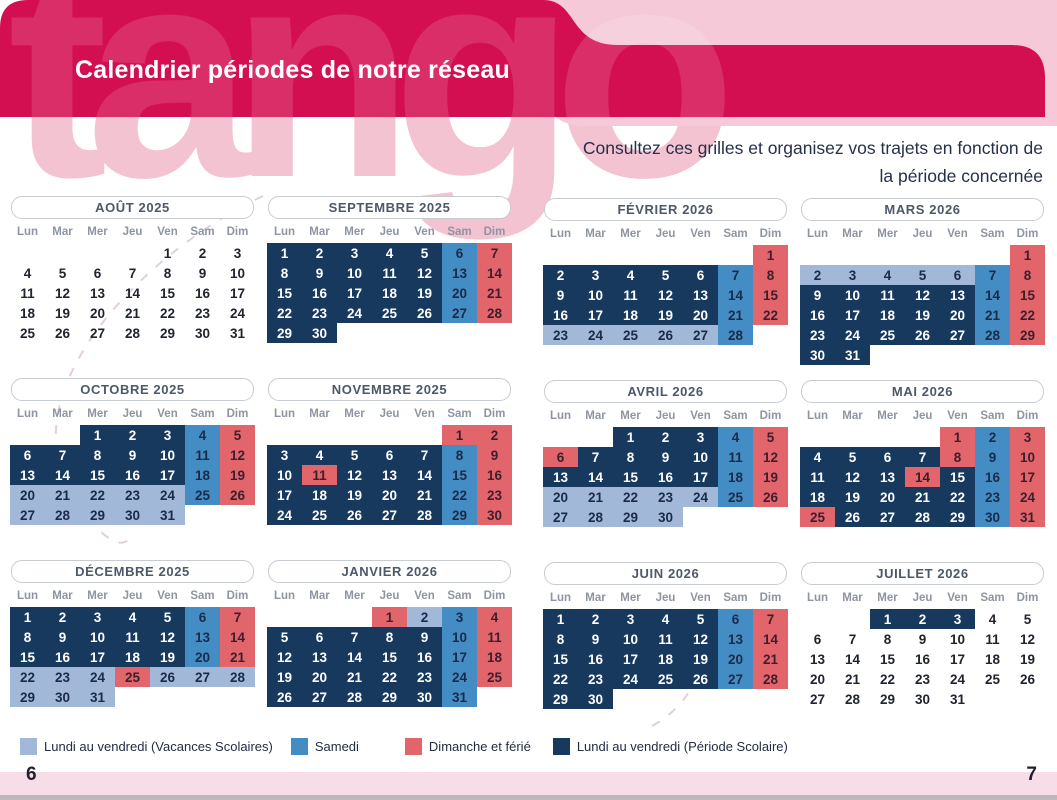 The height and width of the screenshot is (800, 1057). I want to click on weekday-label: Jeu, so click(132, 232).